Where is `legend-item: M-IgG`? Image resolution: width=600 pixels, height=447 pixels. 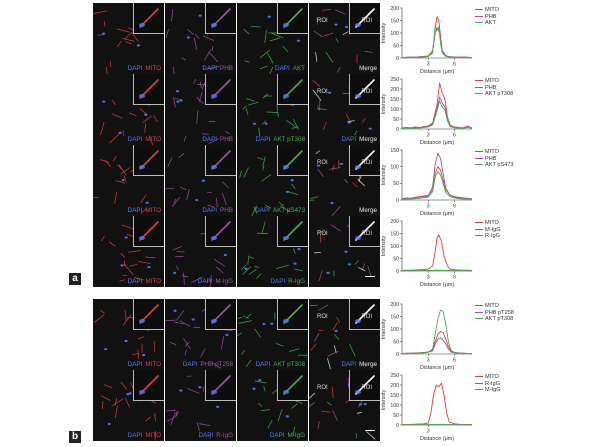
legend-item: M-IgG is located at coordinates (488, 230).